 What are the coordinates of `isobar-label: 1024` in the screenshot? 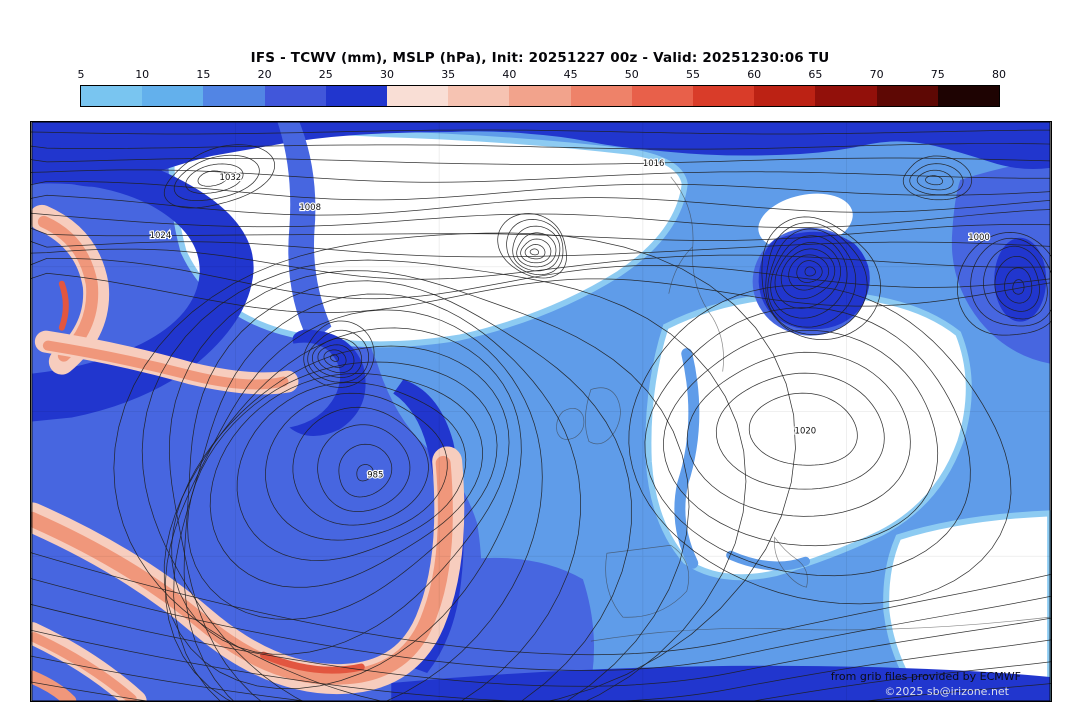 It's located at (161, 235).